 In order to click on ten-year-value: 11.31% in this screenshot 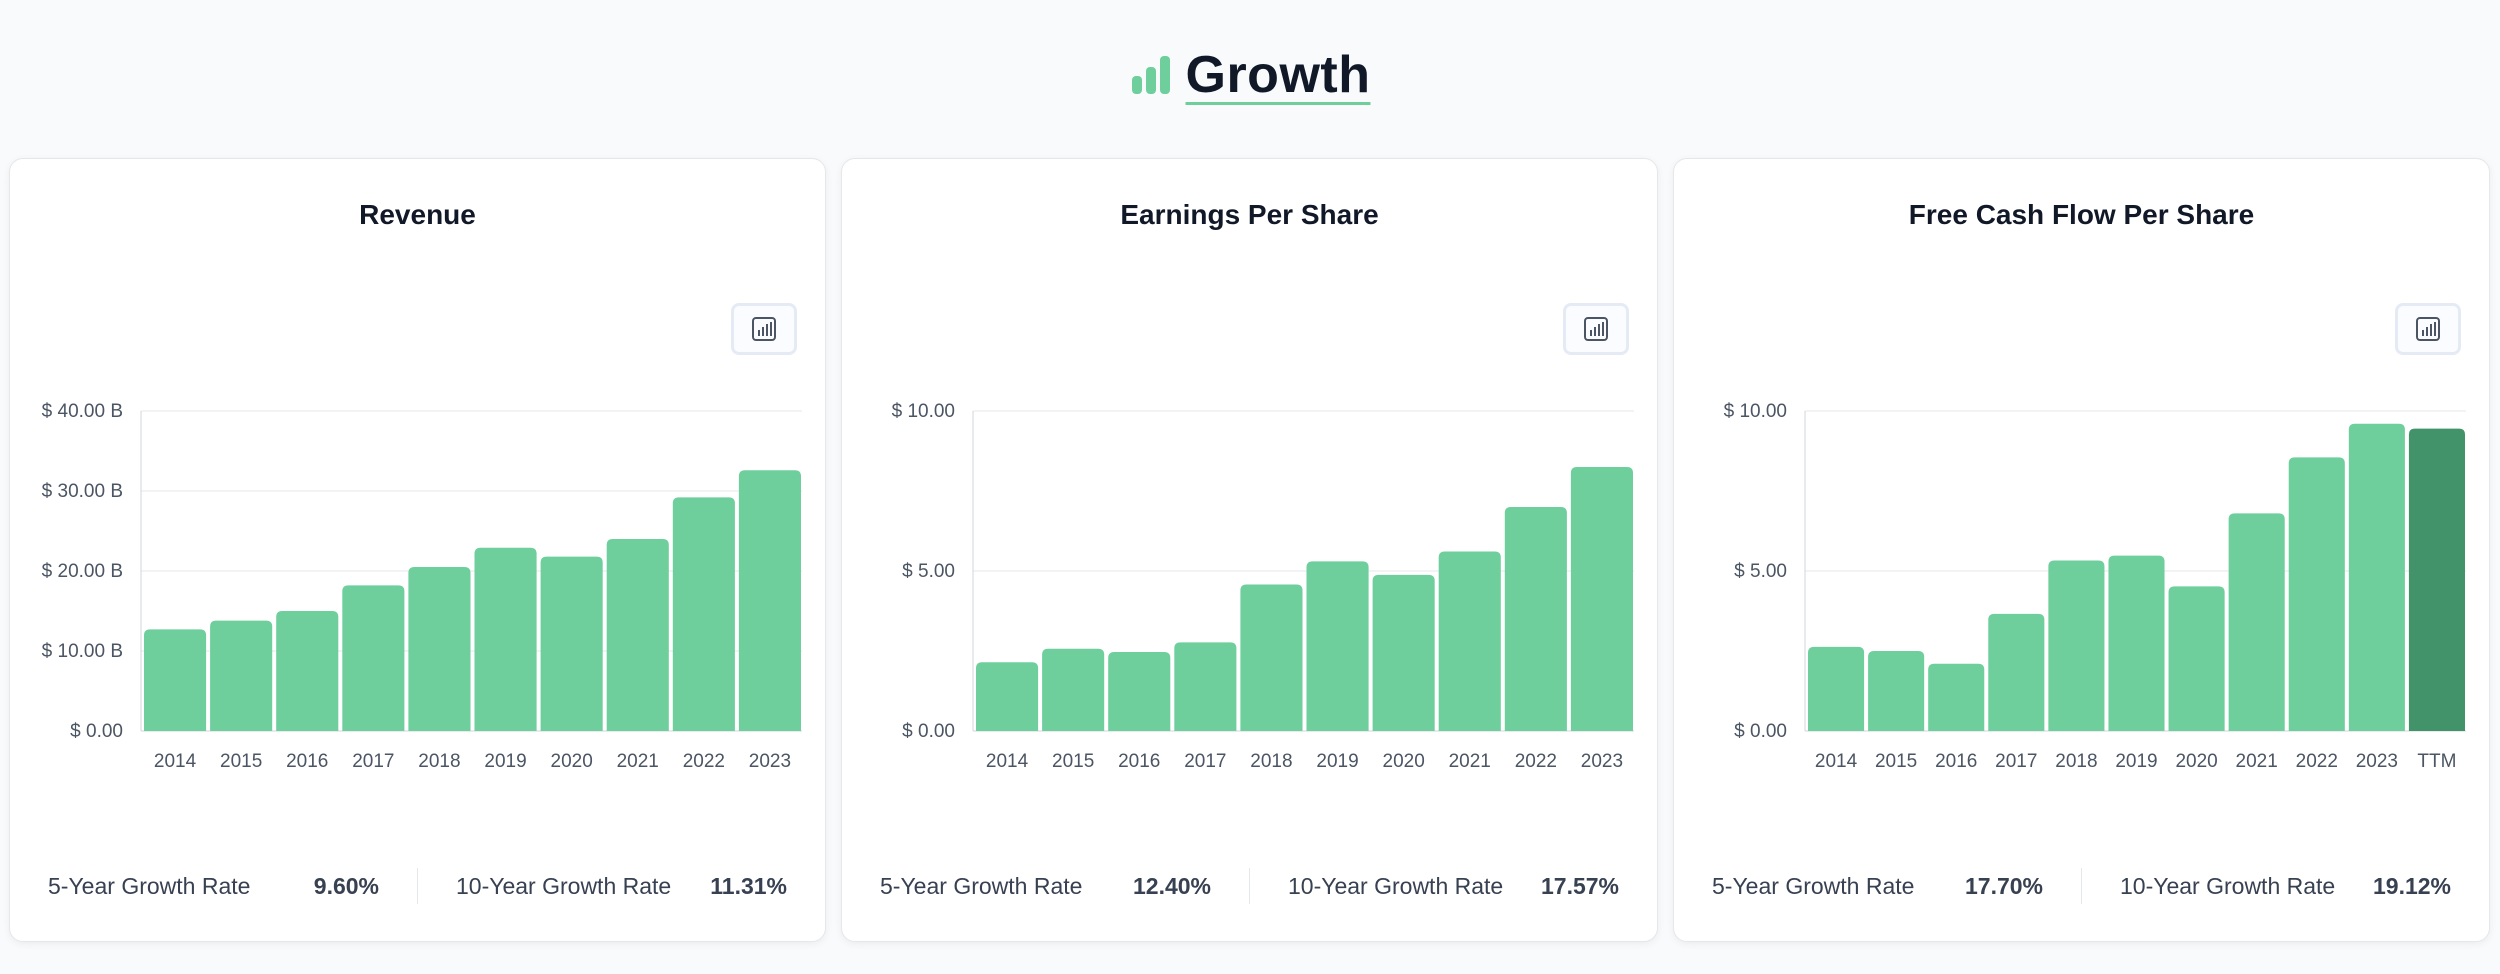, I will do `click(748, 885)`.